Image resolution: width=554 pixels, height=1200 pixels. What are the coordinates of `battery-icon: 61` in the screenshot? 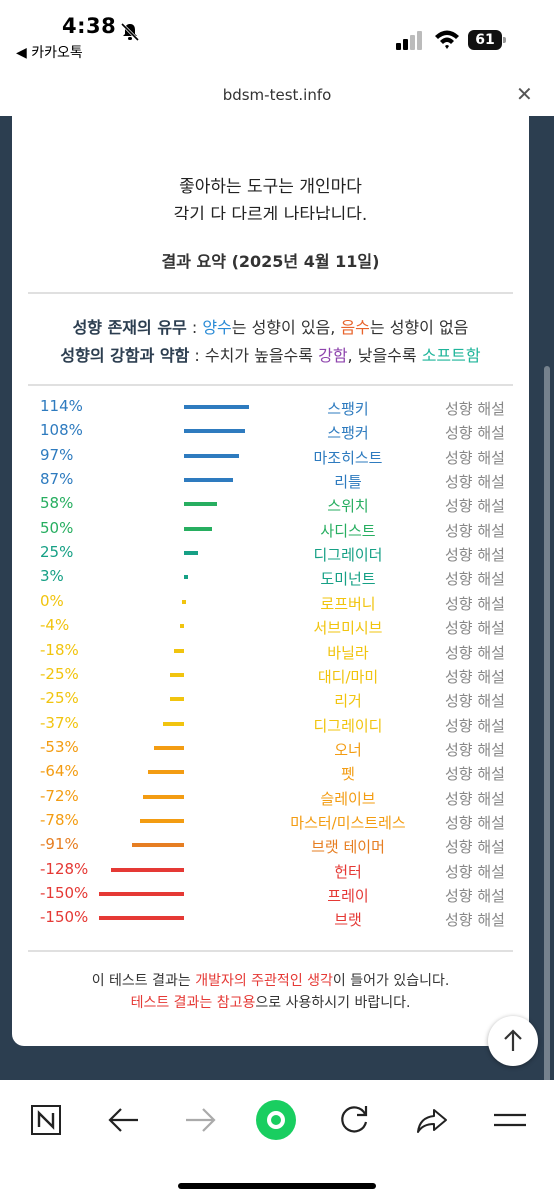 It's located at (488, 40).